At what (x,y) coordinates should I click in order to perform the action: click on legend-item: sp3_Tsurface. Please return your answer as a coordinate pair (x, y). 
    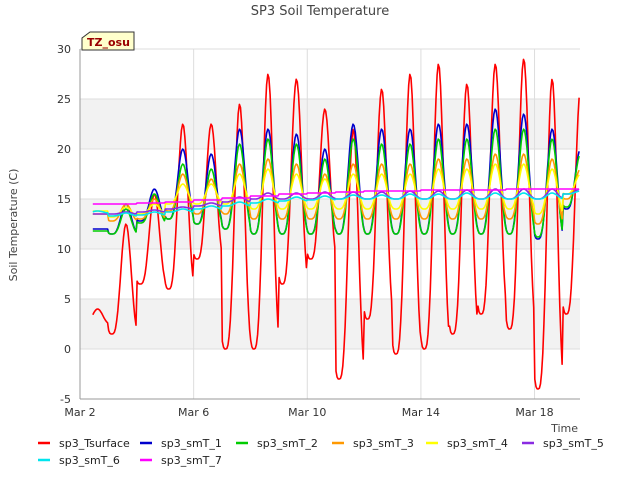
    Looking at the image, I should click on (84, 443).